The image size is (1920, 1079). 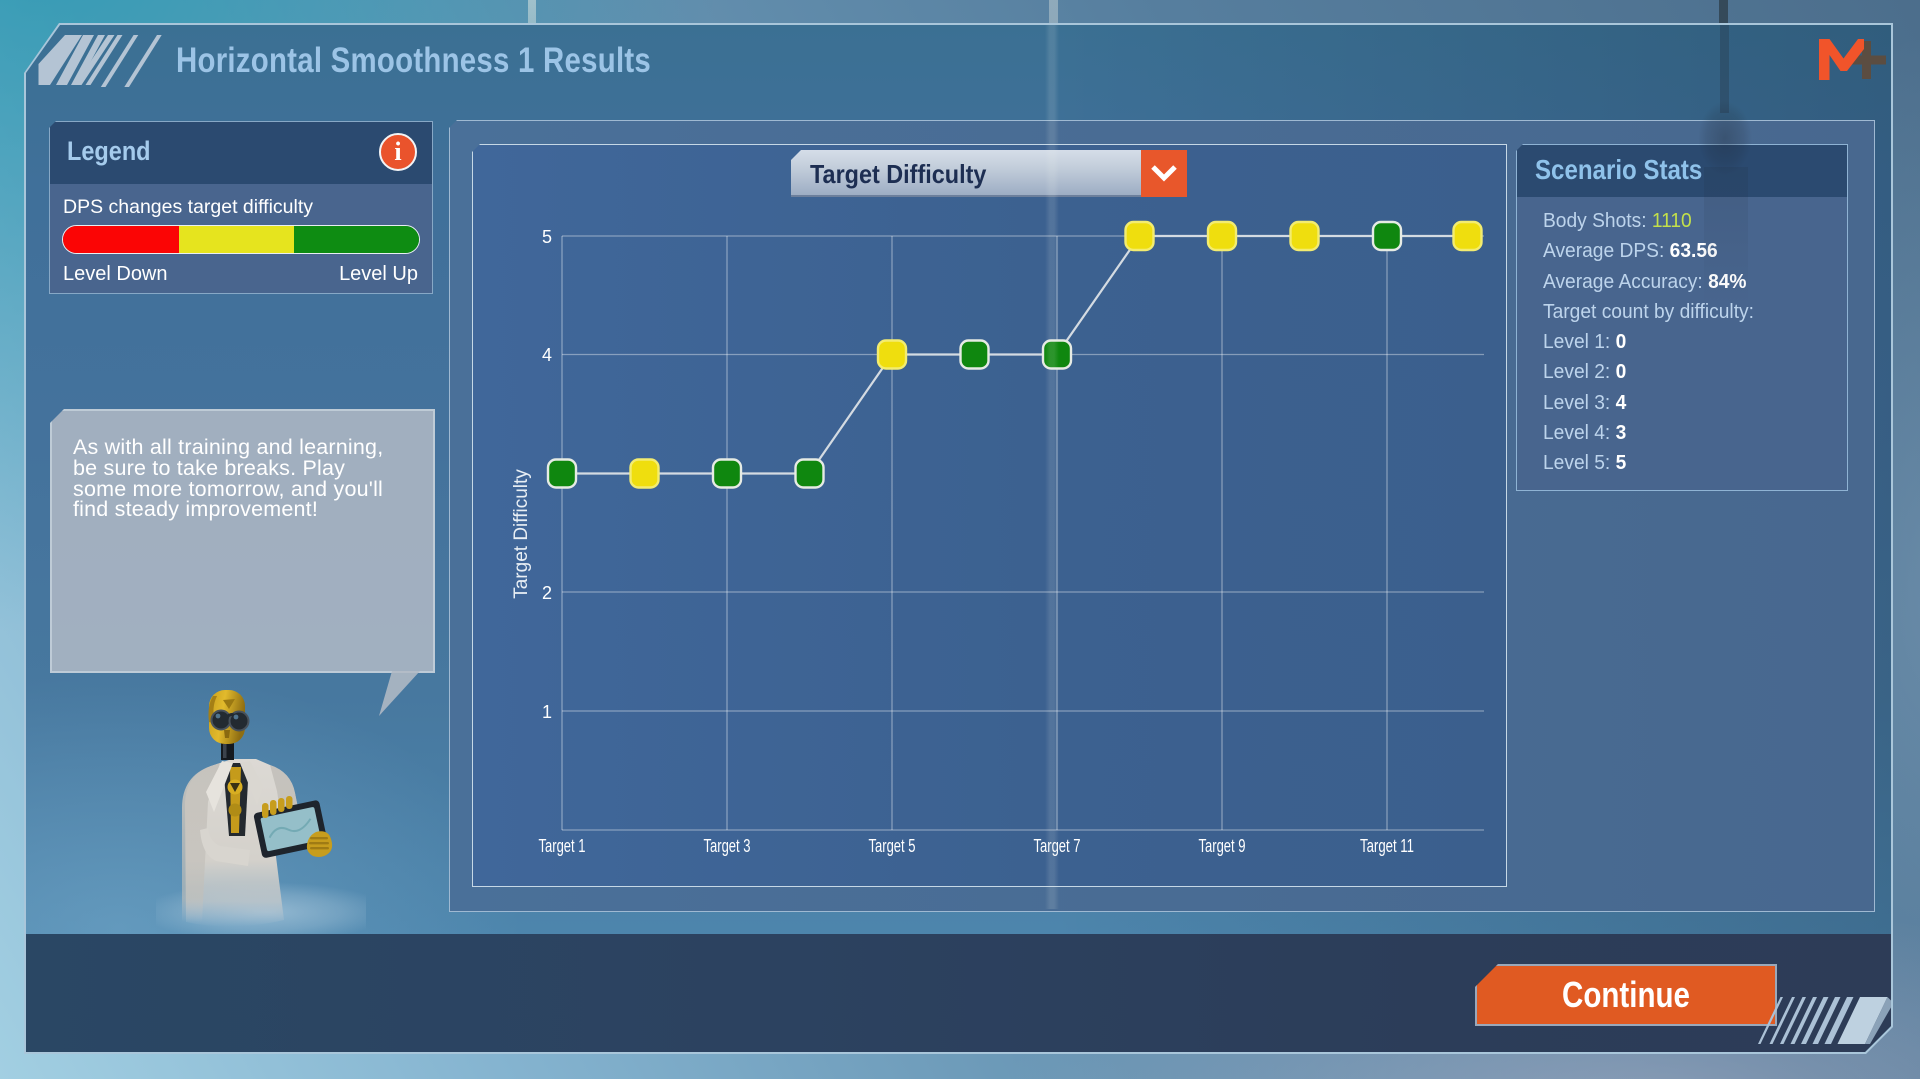 I want to click on svg-text: Target 1, so click(x=562, y=846).